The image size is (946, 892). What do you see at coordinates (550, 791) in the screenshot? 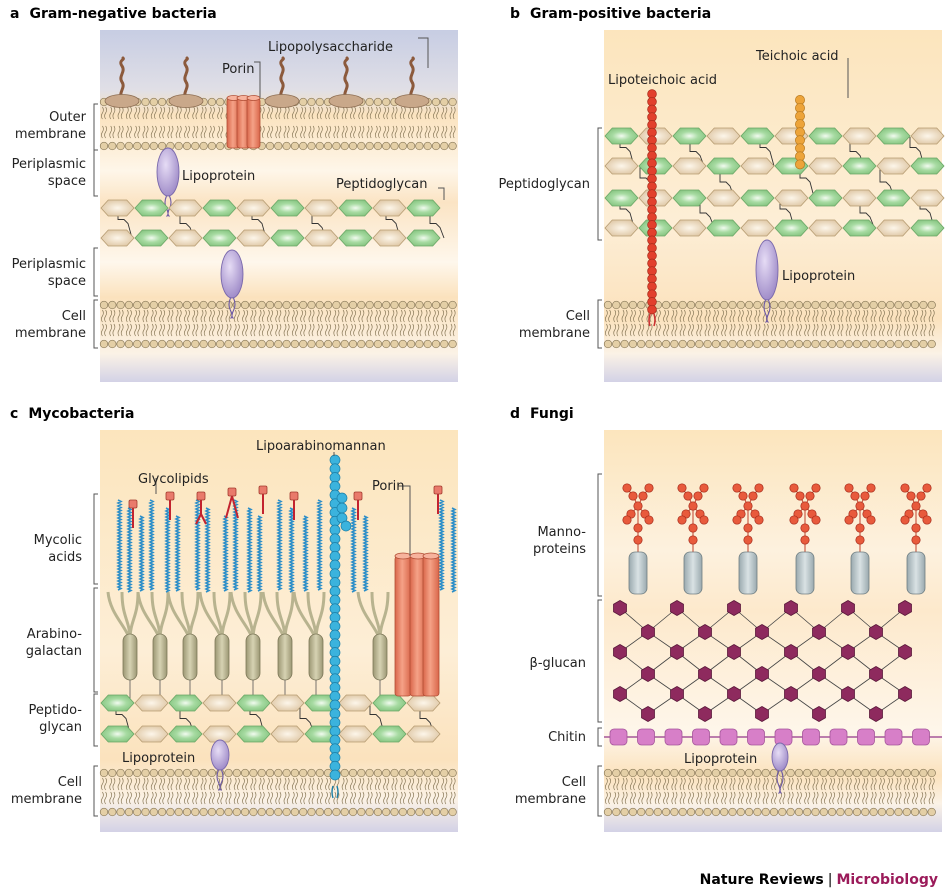
I see `label-cell-membrane-d: Cell membrane` at bounding box center [550, 791].